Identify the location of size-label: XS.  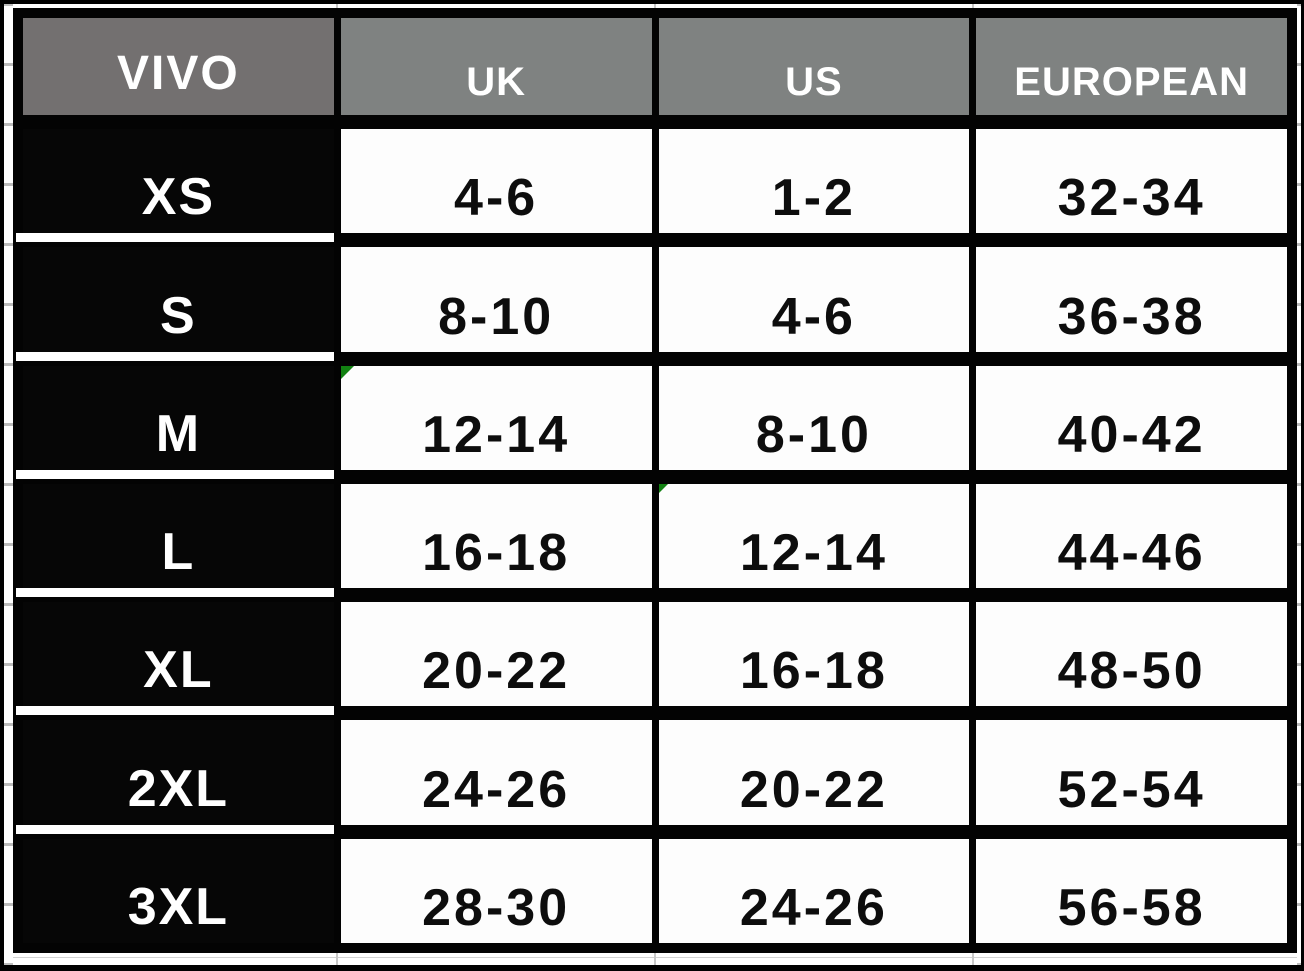
(178, 197).